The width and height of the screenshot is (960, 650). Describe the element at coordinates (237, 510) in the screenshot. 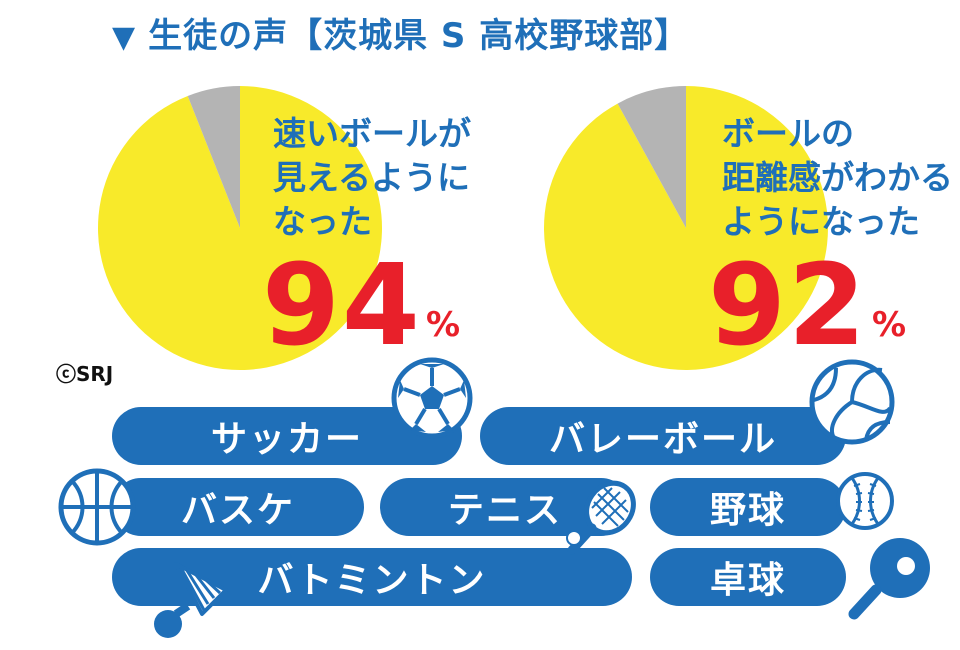

I see `sport-label: バスケ` at that location.